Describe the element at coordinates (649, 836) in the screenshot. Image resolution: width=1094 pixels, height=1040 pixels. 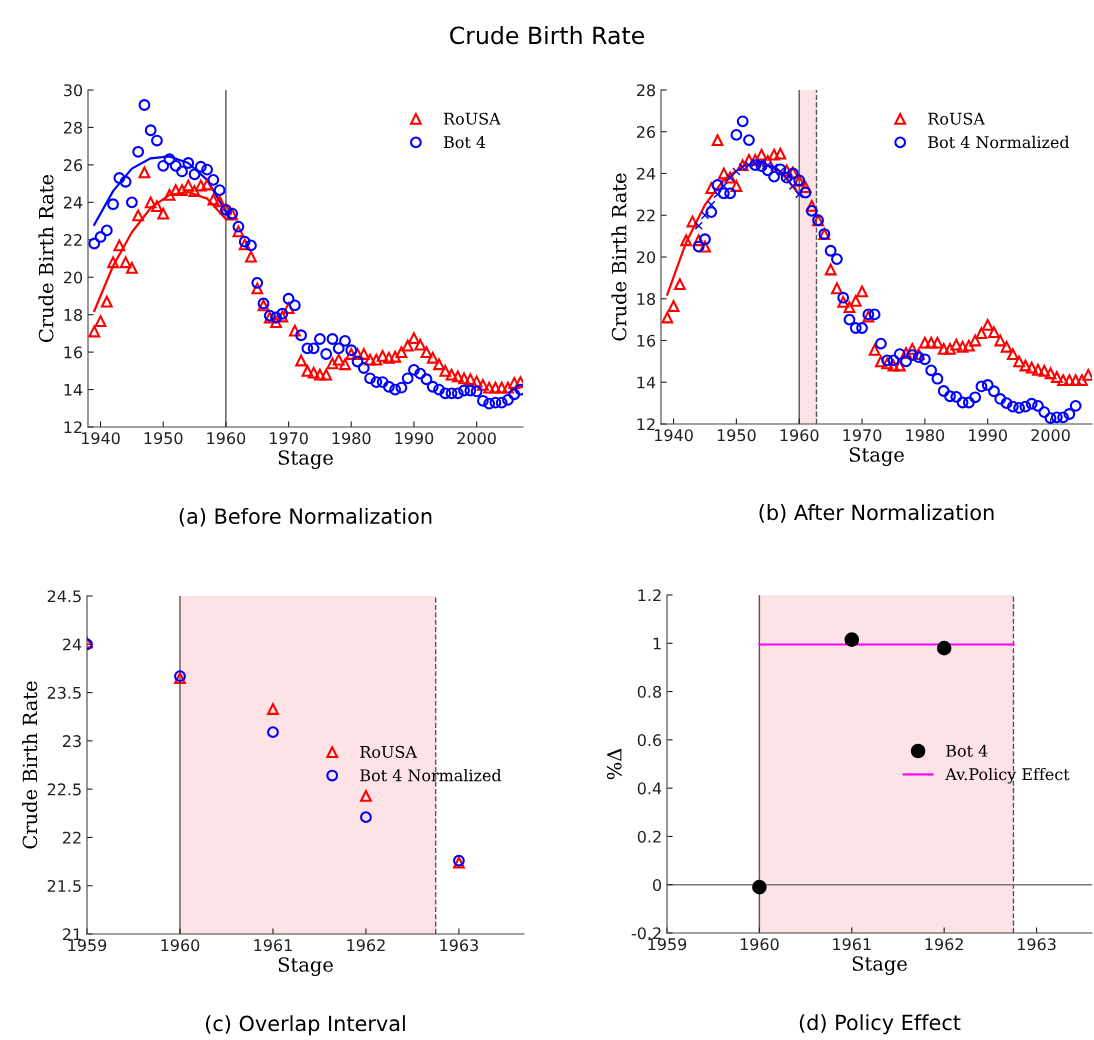
I see `y-tick-label: 0.2` at that location.